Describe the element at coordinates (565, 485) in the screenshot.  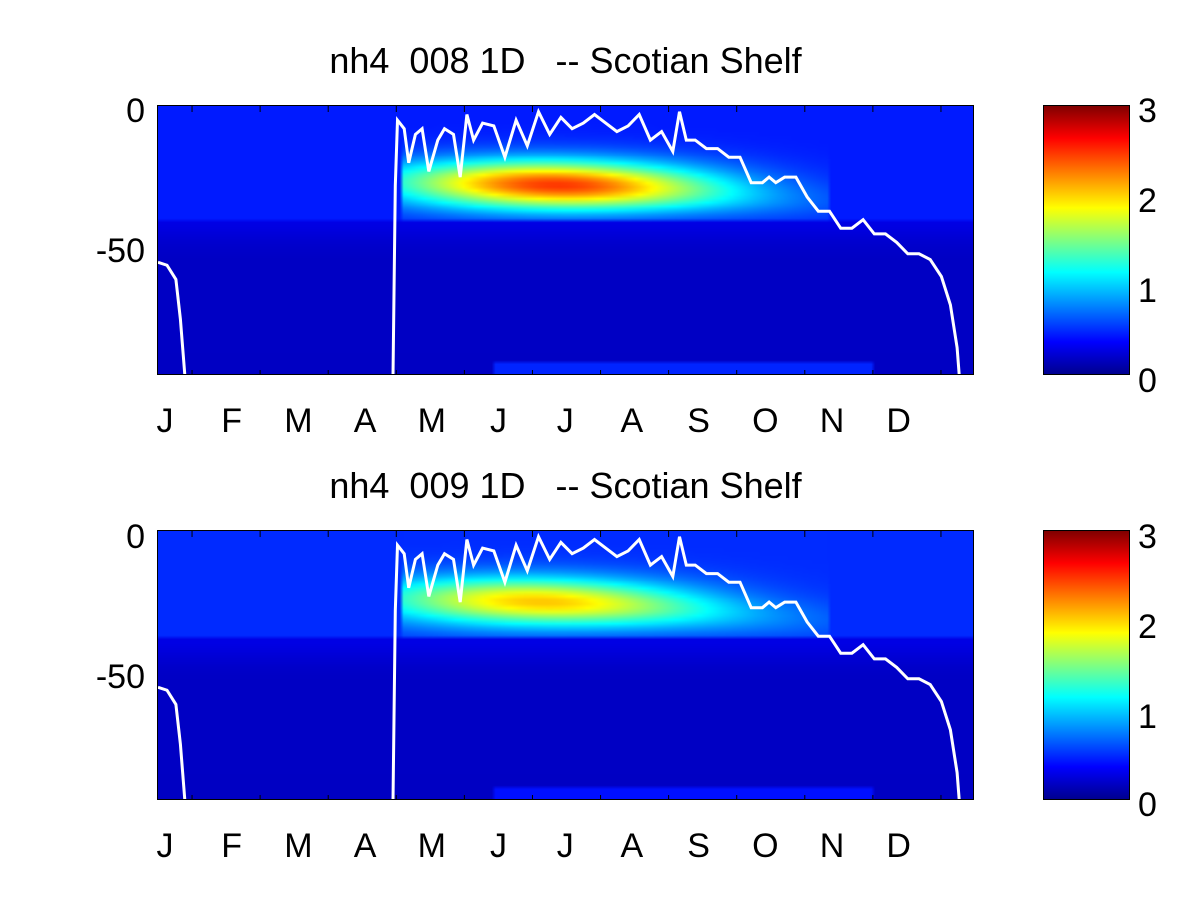
I see `chart-title: nh4 009 1D -- Scotian Shelf` at that location.